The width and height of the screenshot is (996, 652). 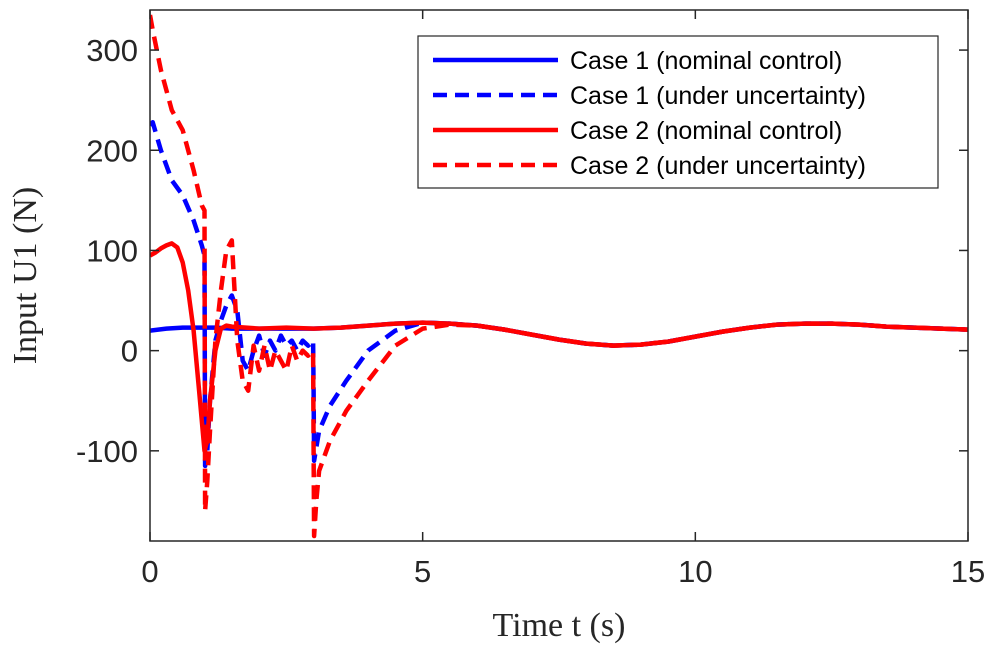 I want to click on y-tick-label: 100, so click(x=112, y=250).